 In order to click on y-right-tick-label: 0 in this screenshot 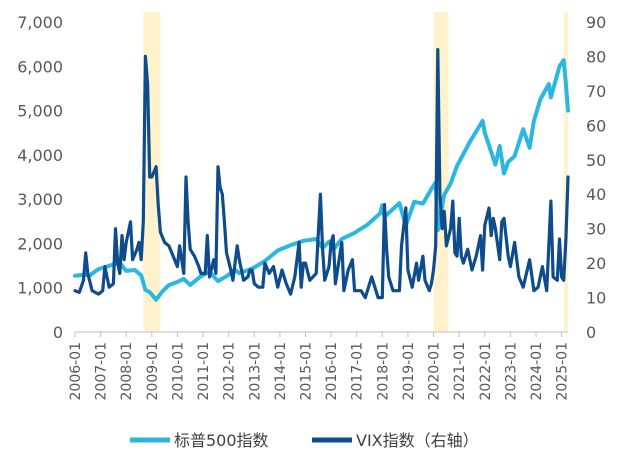, I will do `click(591, 332)`.